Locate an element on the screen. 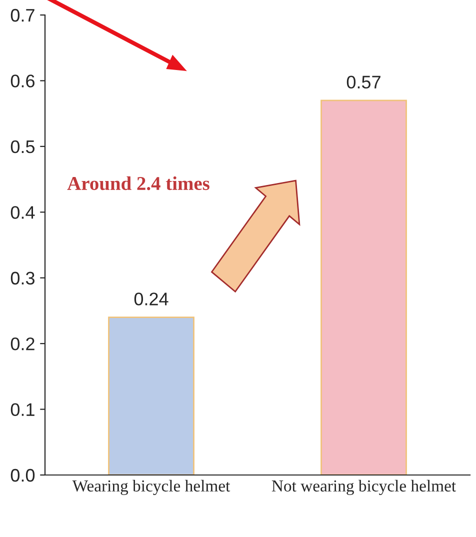 This screenshot has height=537, width=476. data-label: 0.57 is located at coordinates (363, 82).